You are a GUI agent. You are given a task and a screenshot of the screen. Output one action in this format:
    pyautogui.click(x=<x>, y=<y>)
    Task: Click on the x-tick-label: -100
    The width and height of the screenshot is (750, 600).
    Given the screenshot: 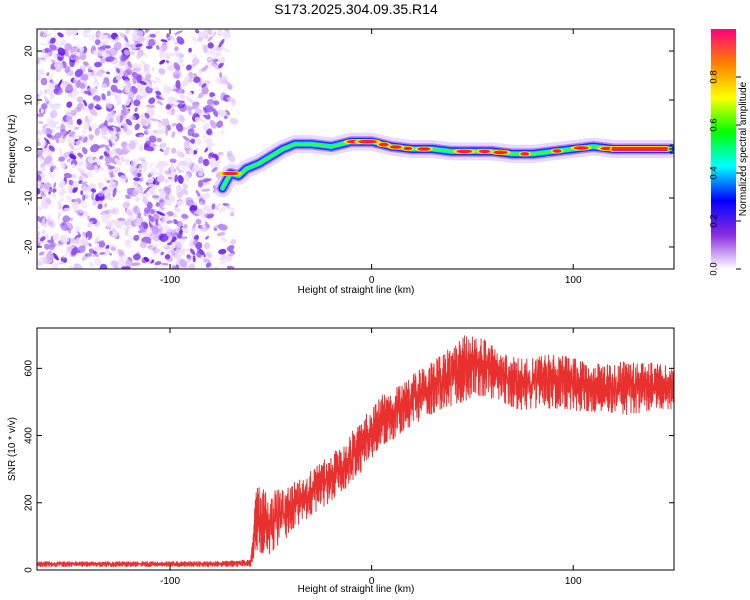 What is the action you would take?
    pyautogui.click(x=170, y=280)
    